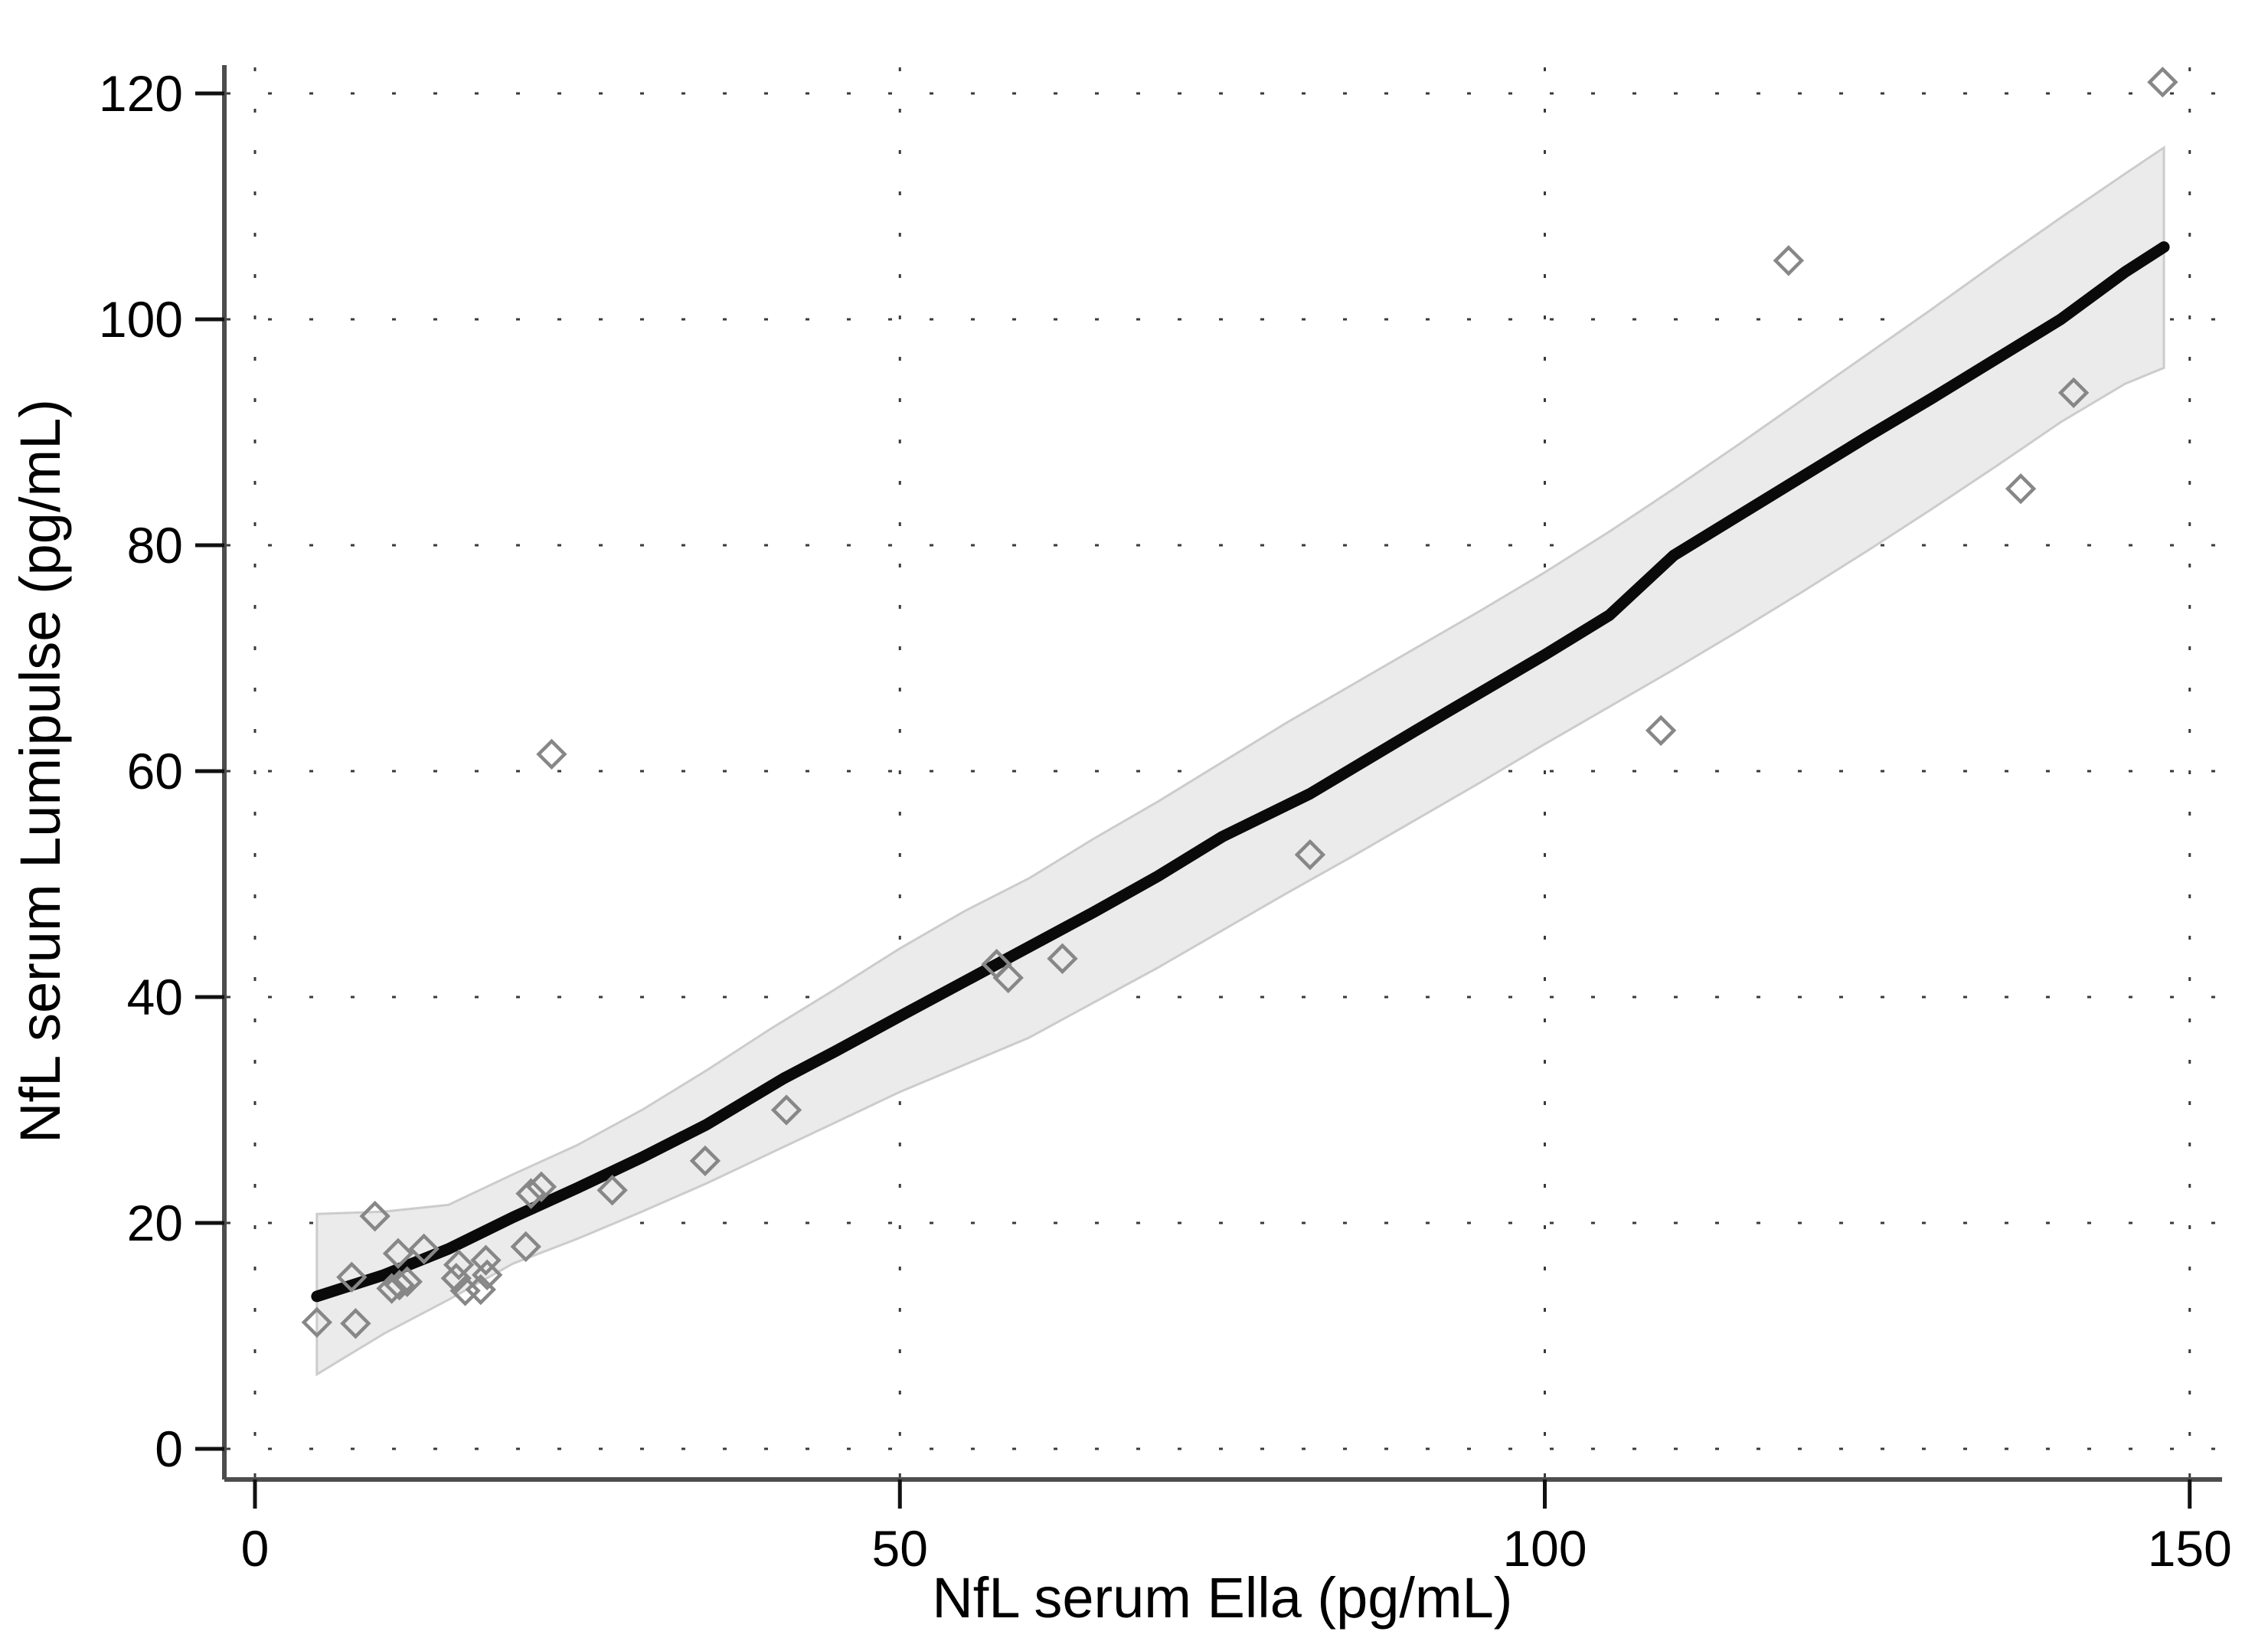 This screenshot has height=1638, width=2268. I want to click on y-tick-label: 0, so click(169, 1449).